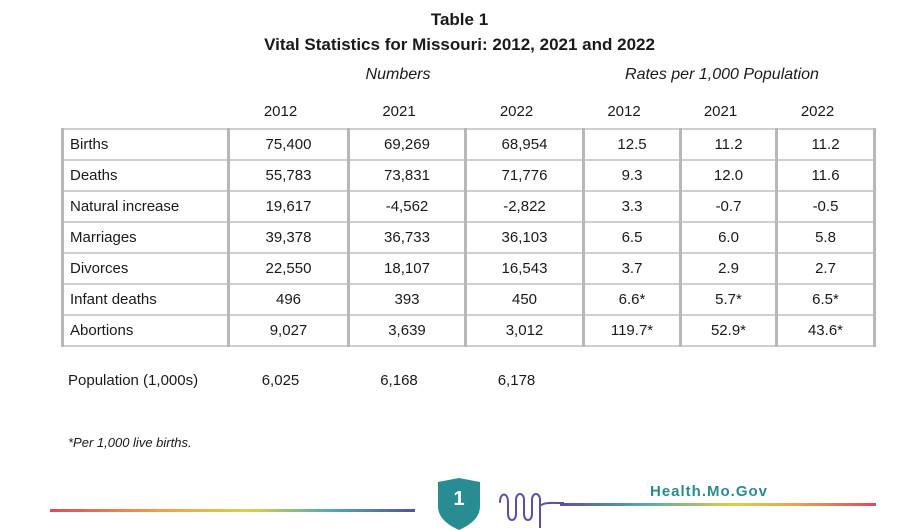 This screenshot has height=530, width=919. Describe the element at coordinates (632, 175) in the screenshot. I see `table-cell: 9.3` at that location.